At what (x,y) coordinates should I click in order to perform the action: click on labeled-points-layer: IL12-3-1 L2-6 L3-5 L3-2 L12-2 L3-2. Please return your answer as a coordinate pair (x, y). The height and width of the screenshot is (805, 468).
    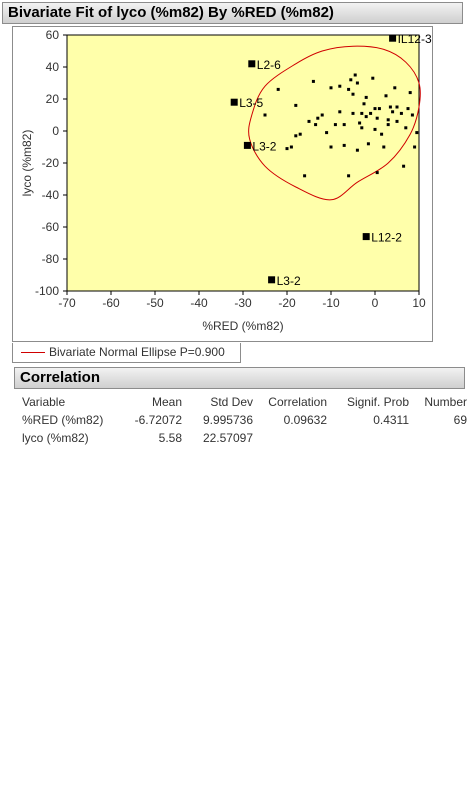
    Looking at the image, I should click on (331, 160).